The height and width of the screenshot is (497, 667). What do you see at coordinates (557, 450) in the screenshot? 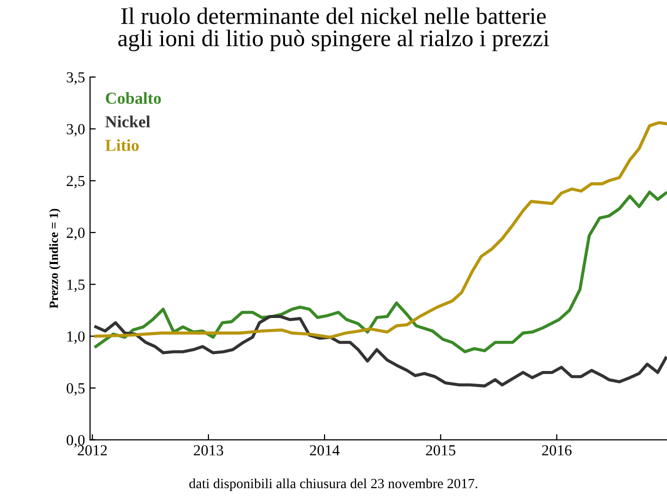
I see `x-tick-label: 2016` at bounding box center [557, 450].